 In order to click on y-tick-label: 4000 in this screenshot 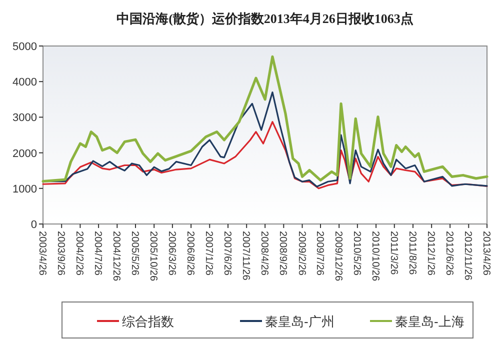, I will do `click(24, 82)`.